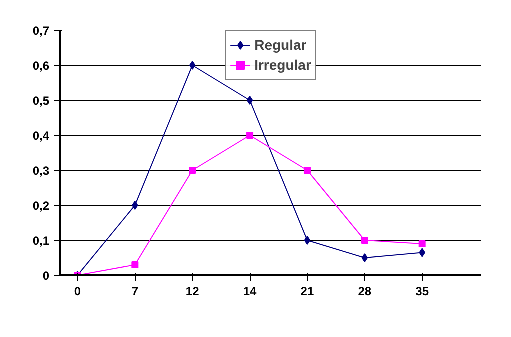 This screenshot has height=337, width=511. Describe the element at coordinates (307, 291) in the screenshot. I see `x-tick-label: 21` at that location.